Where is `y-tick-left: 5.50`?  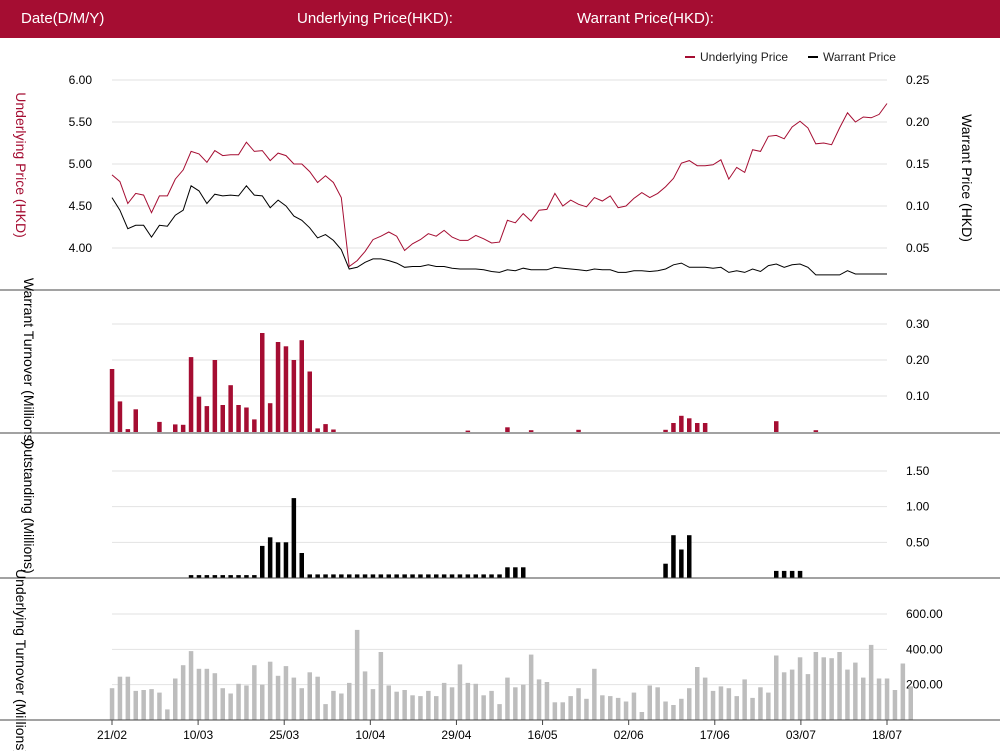 y-tick-left: 5.50 is located at coordinates (81, 122).